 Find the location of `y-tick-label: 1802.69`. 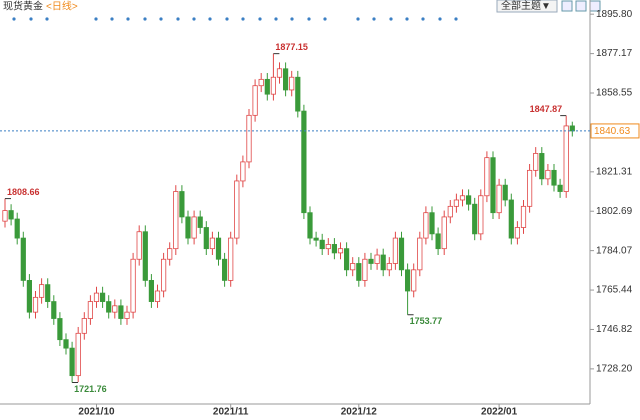

y-tick-label: 1802.69 is located at coordinates (614, 211).